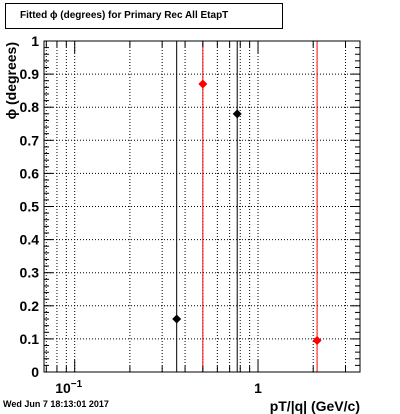 This screenshot has width=400, height=414. I want to click on y-tick-label: 0.8, so click(30, 107).